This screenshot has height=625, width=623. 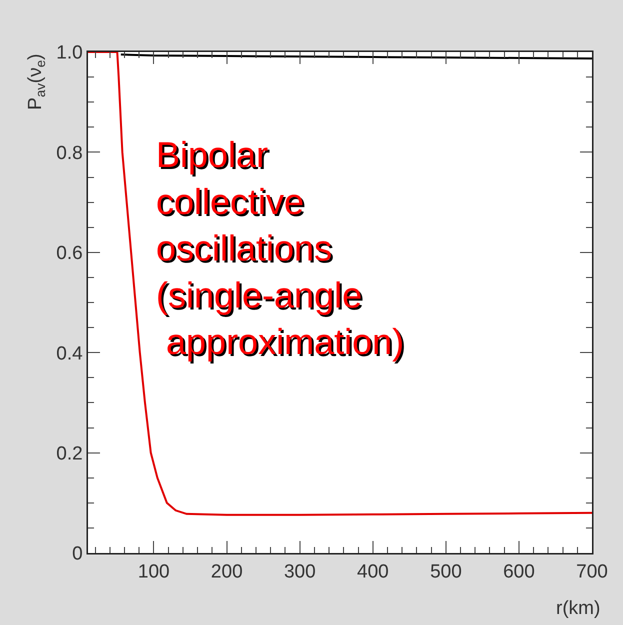 What do you see at coordinates (69, 53) in the screenshot?
I see `y-tick-label: 1.0` at bounding box center [69, 53].